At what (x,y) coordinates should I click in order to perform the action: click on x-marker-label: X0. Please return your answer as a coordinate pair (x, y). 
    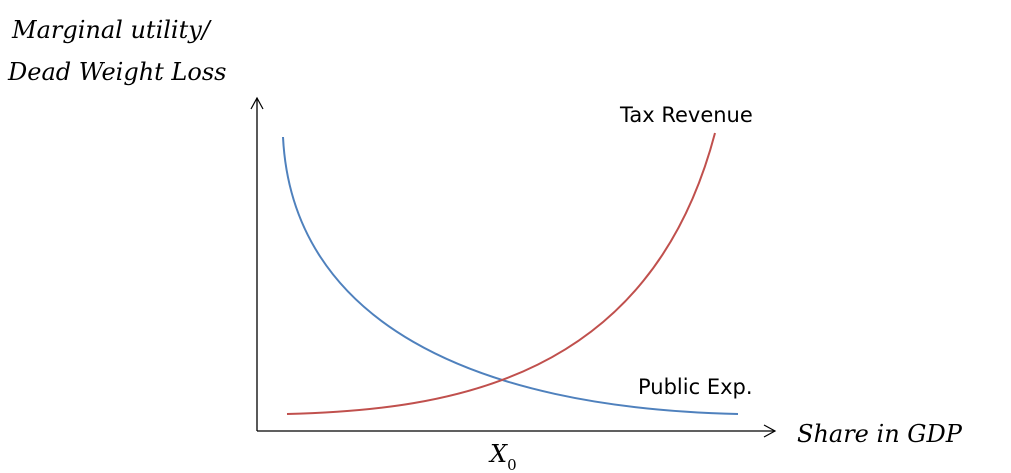
    Looking at the image, I should click on (502, 456).